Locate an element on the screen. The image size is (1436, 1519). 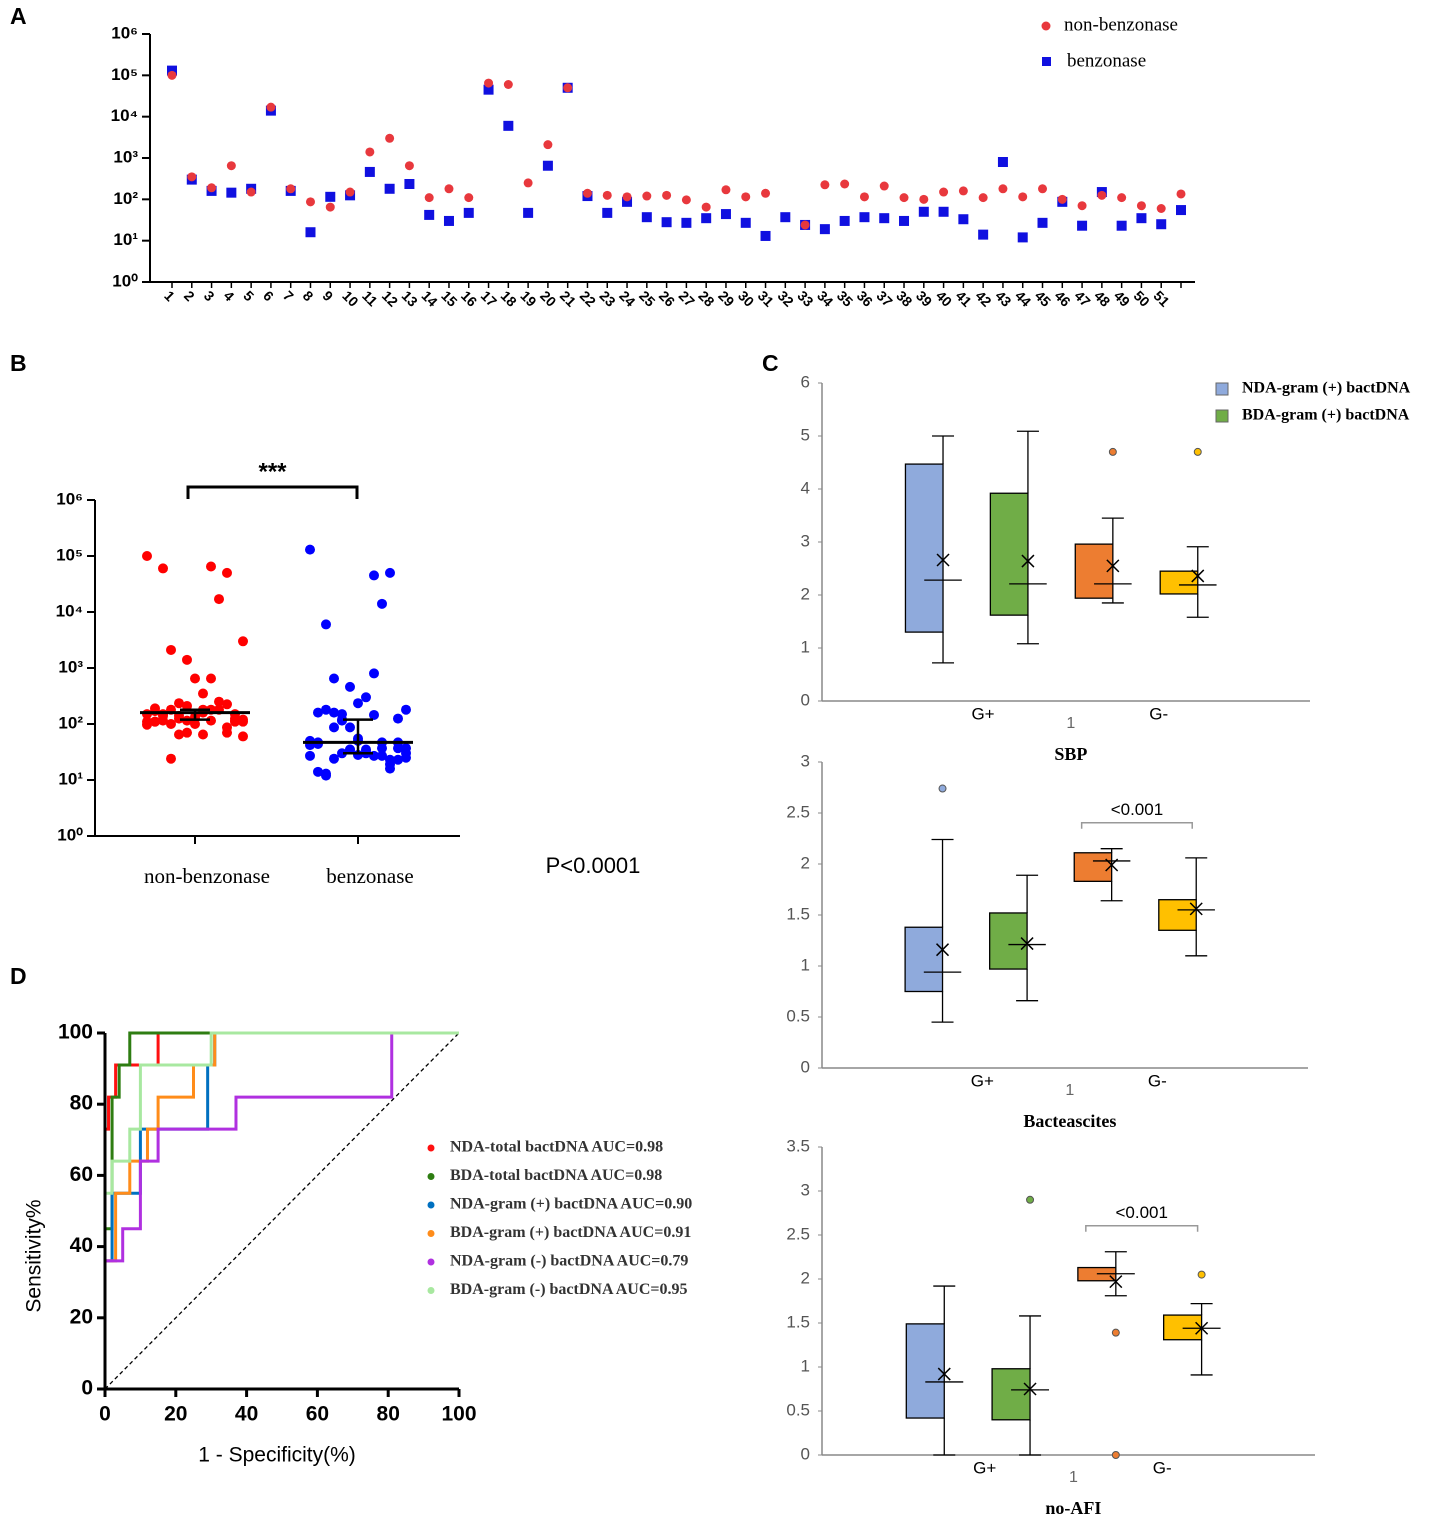
p-value-note: P<0.0001 is located at coordinates (593, 865).